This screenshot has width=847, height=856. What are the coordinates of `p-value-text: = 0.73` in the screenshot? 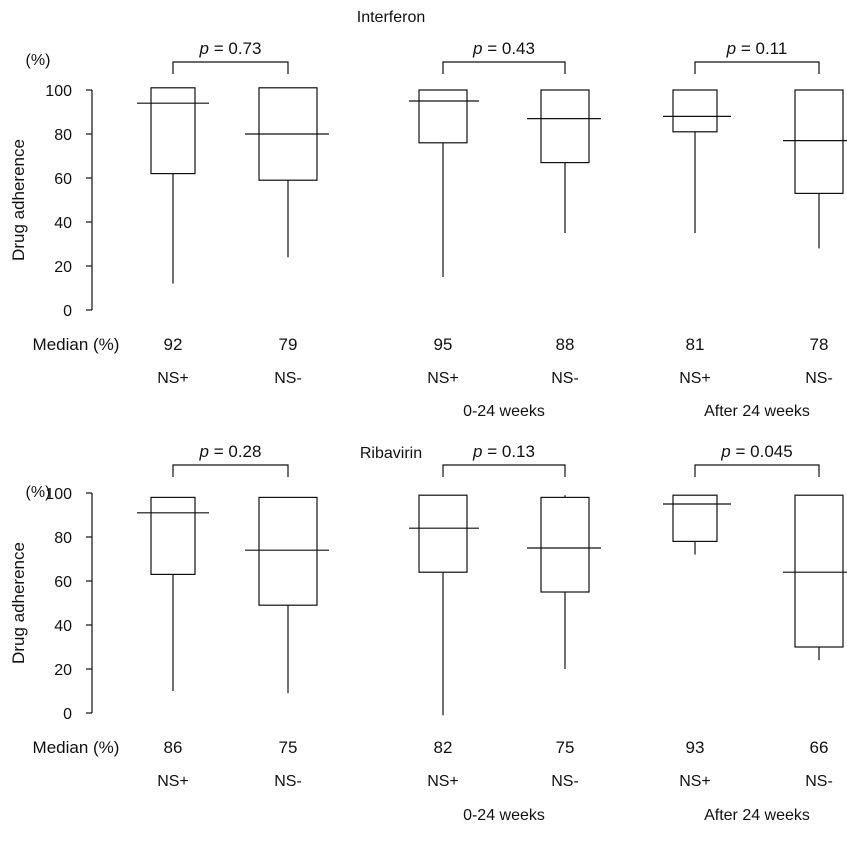 It's located at (235, 48).